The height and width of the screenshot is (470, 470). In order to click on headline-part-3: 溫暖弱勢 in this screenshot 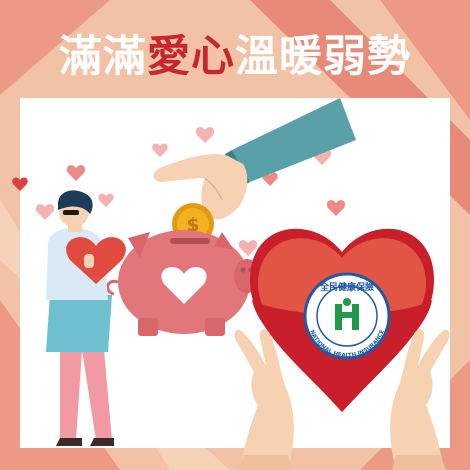, I will do `click(323, 57)`.